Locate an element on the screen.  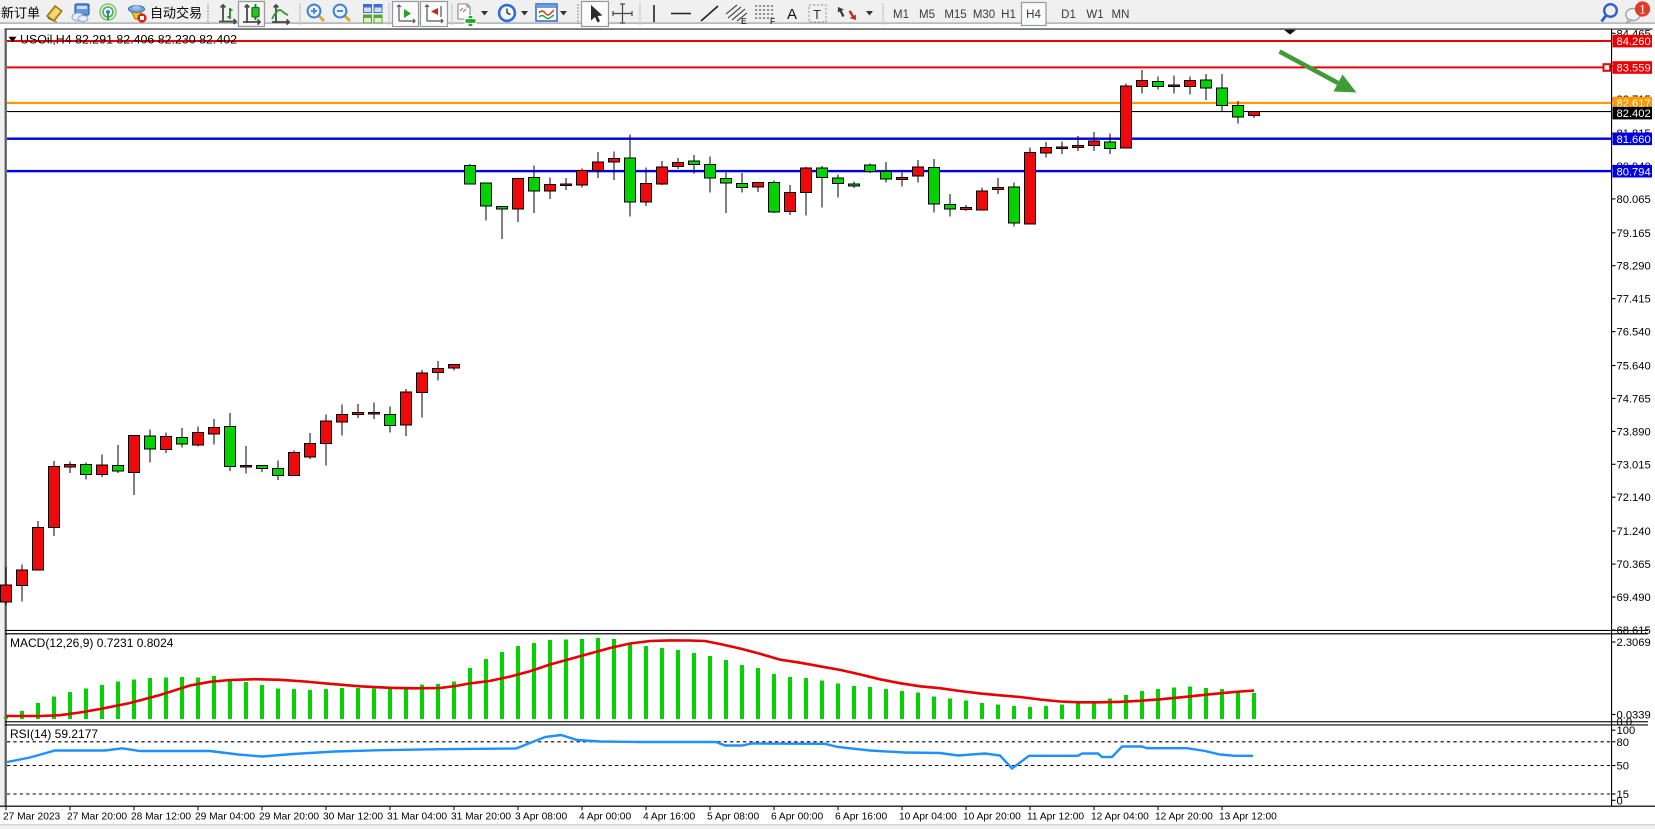
svg-text: 29 Mar 20:00 is located at coordinates (289, 817).